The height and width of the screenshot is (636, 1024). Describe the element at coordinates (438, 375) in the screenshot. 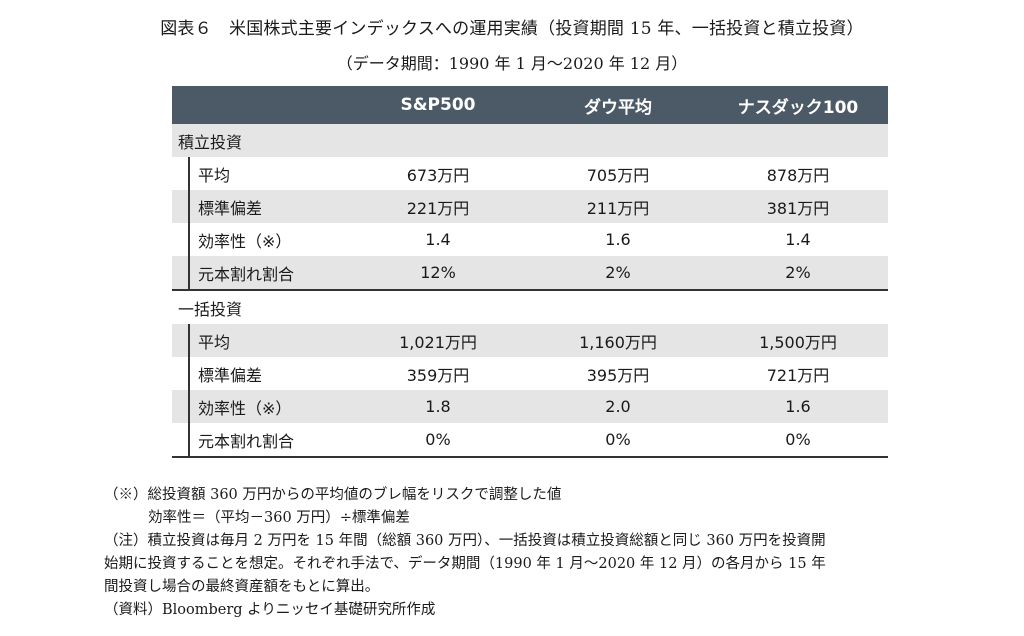

I see `value-cell: 359万円` at that location.